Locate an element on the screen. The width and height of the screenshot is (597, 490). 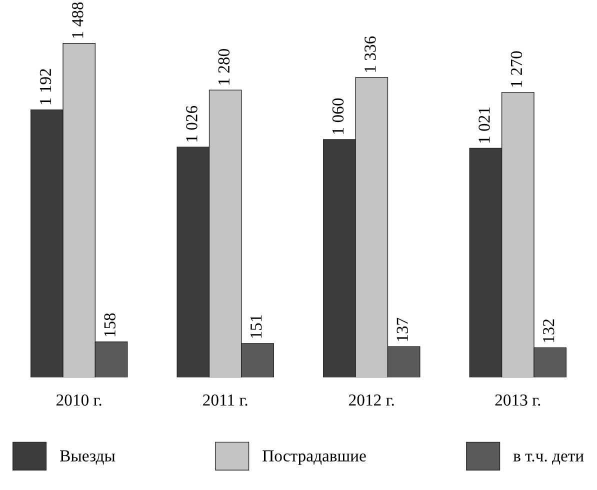
x-tick-label: 2010 г. is located at coordinates (79, 400).